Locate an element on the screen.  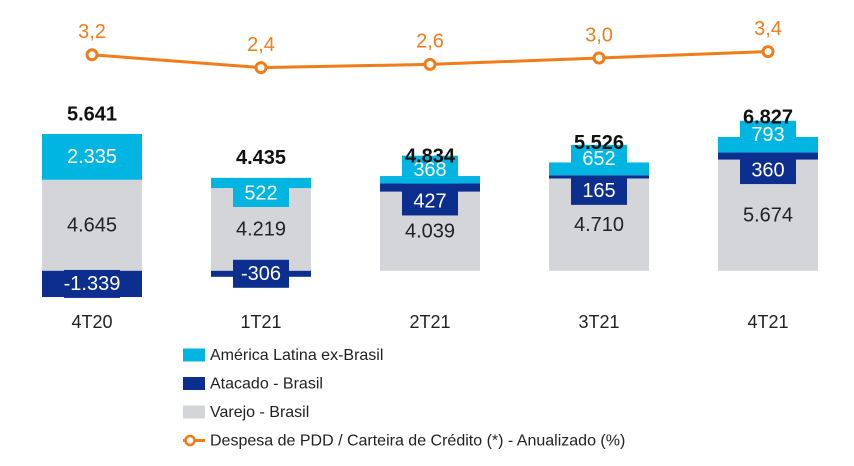
legend-label: América Latina ex-Brasil is located at coordinates (296, 355).